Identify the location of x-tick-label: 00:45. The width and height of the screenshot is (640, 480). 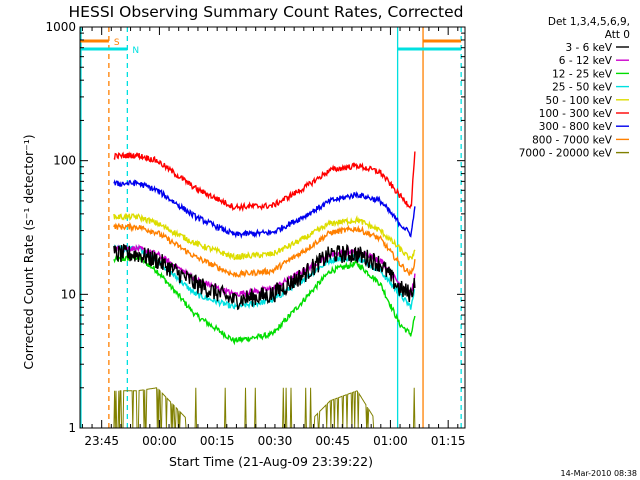
(332, 441).